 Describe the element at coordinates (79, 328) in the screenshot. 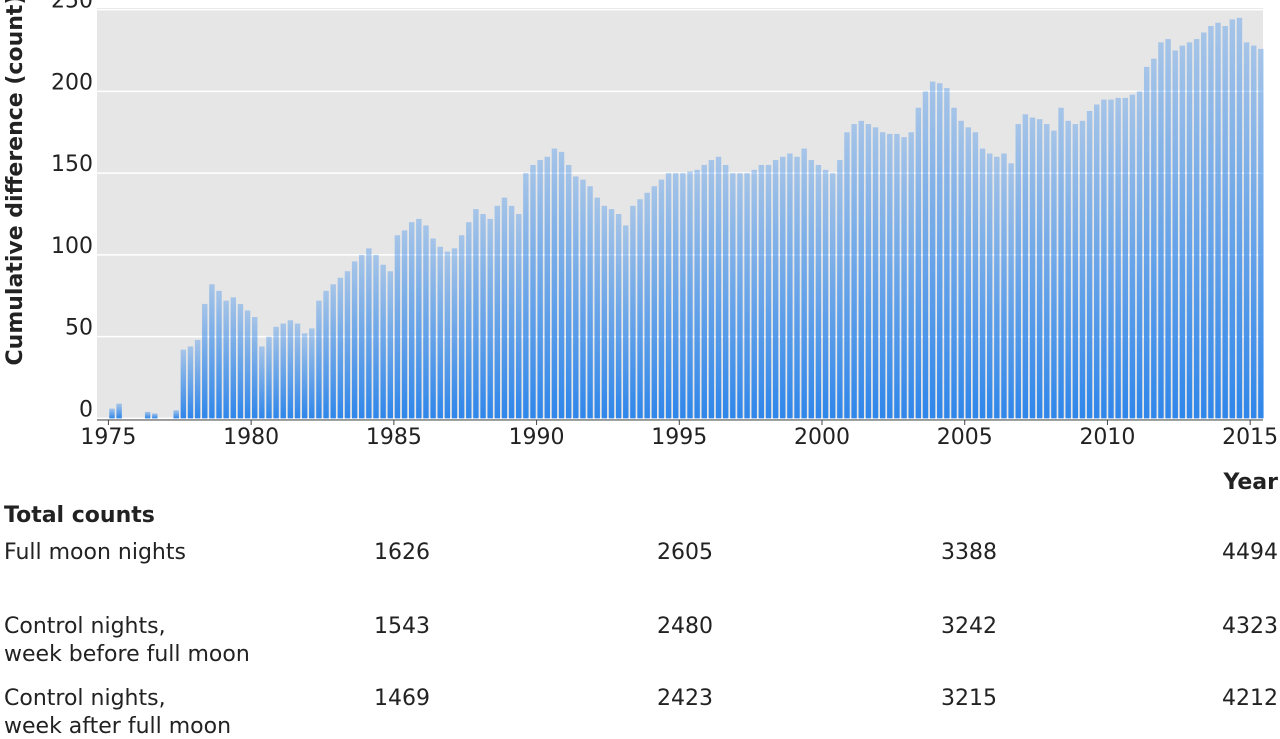

I see `y-tick-label: 50` at that location.